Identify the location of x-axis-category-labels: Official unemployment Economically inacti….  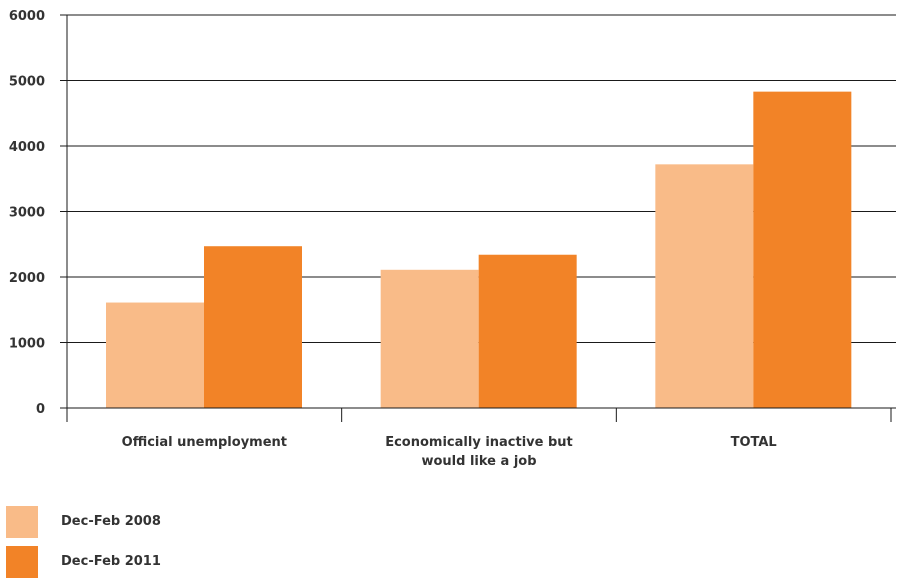
(449, 452).